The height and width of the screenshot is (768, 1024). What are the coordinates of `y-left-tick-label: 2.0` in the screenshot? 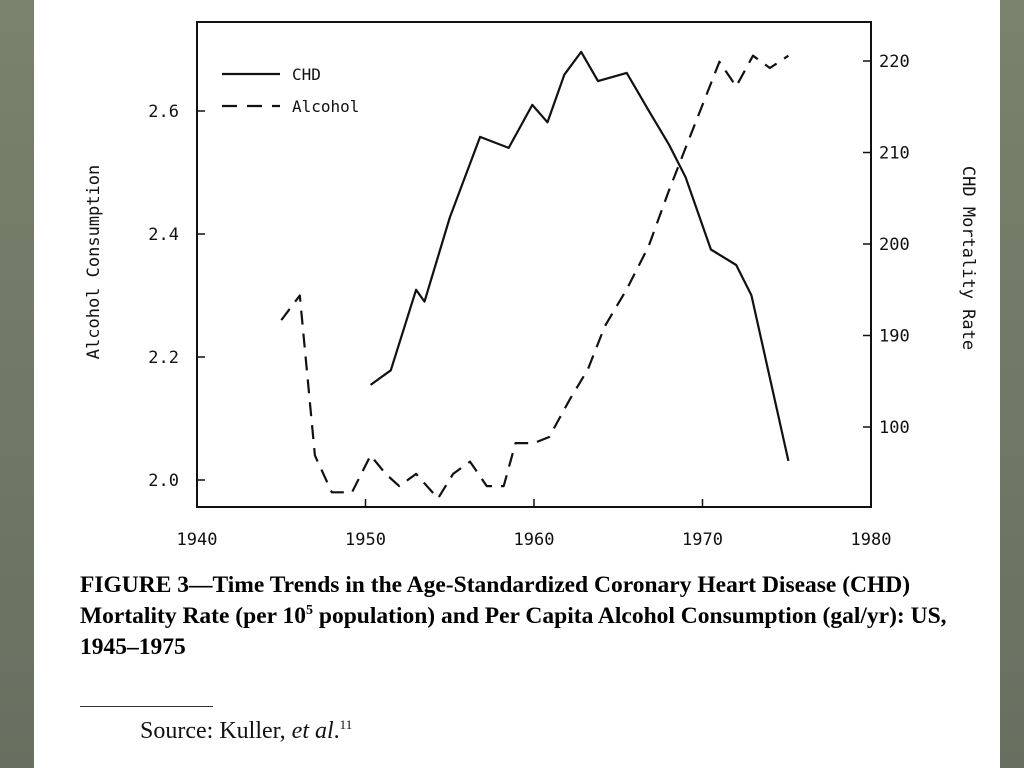 It's located at (163, 481).